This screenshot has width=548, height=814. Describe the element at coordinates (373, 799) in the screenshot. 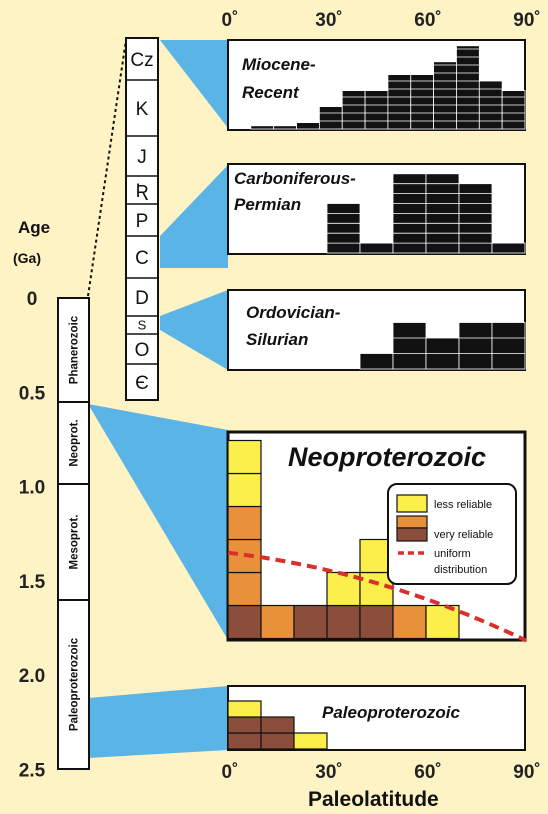

I see `x-axis-title: Paleolatitude` at that location.